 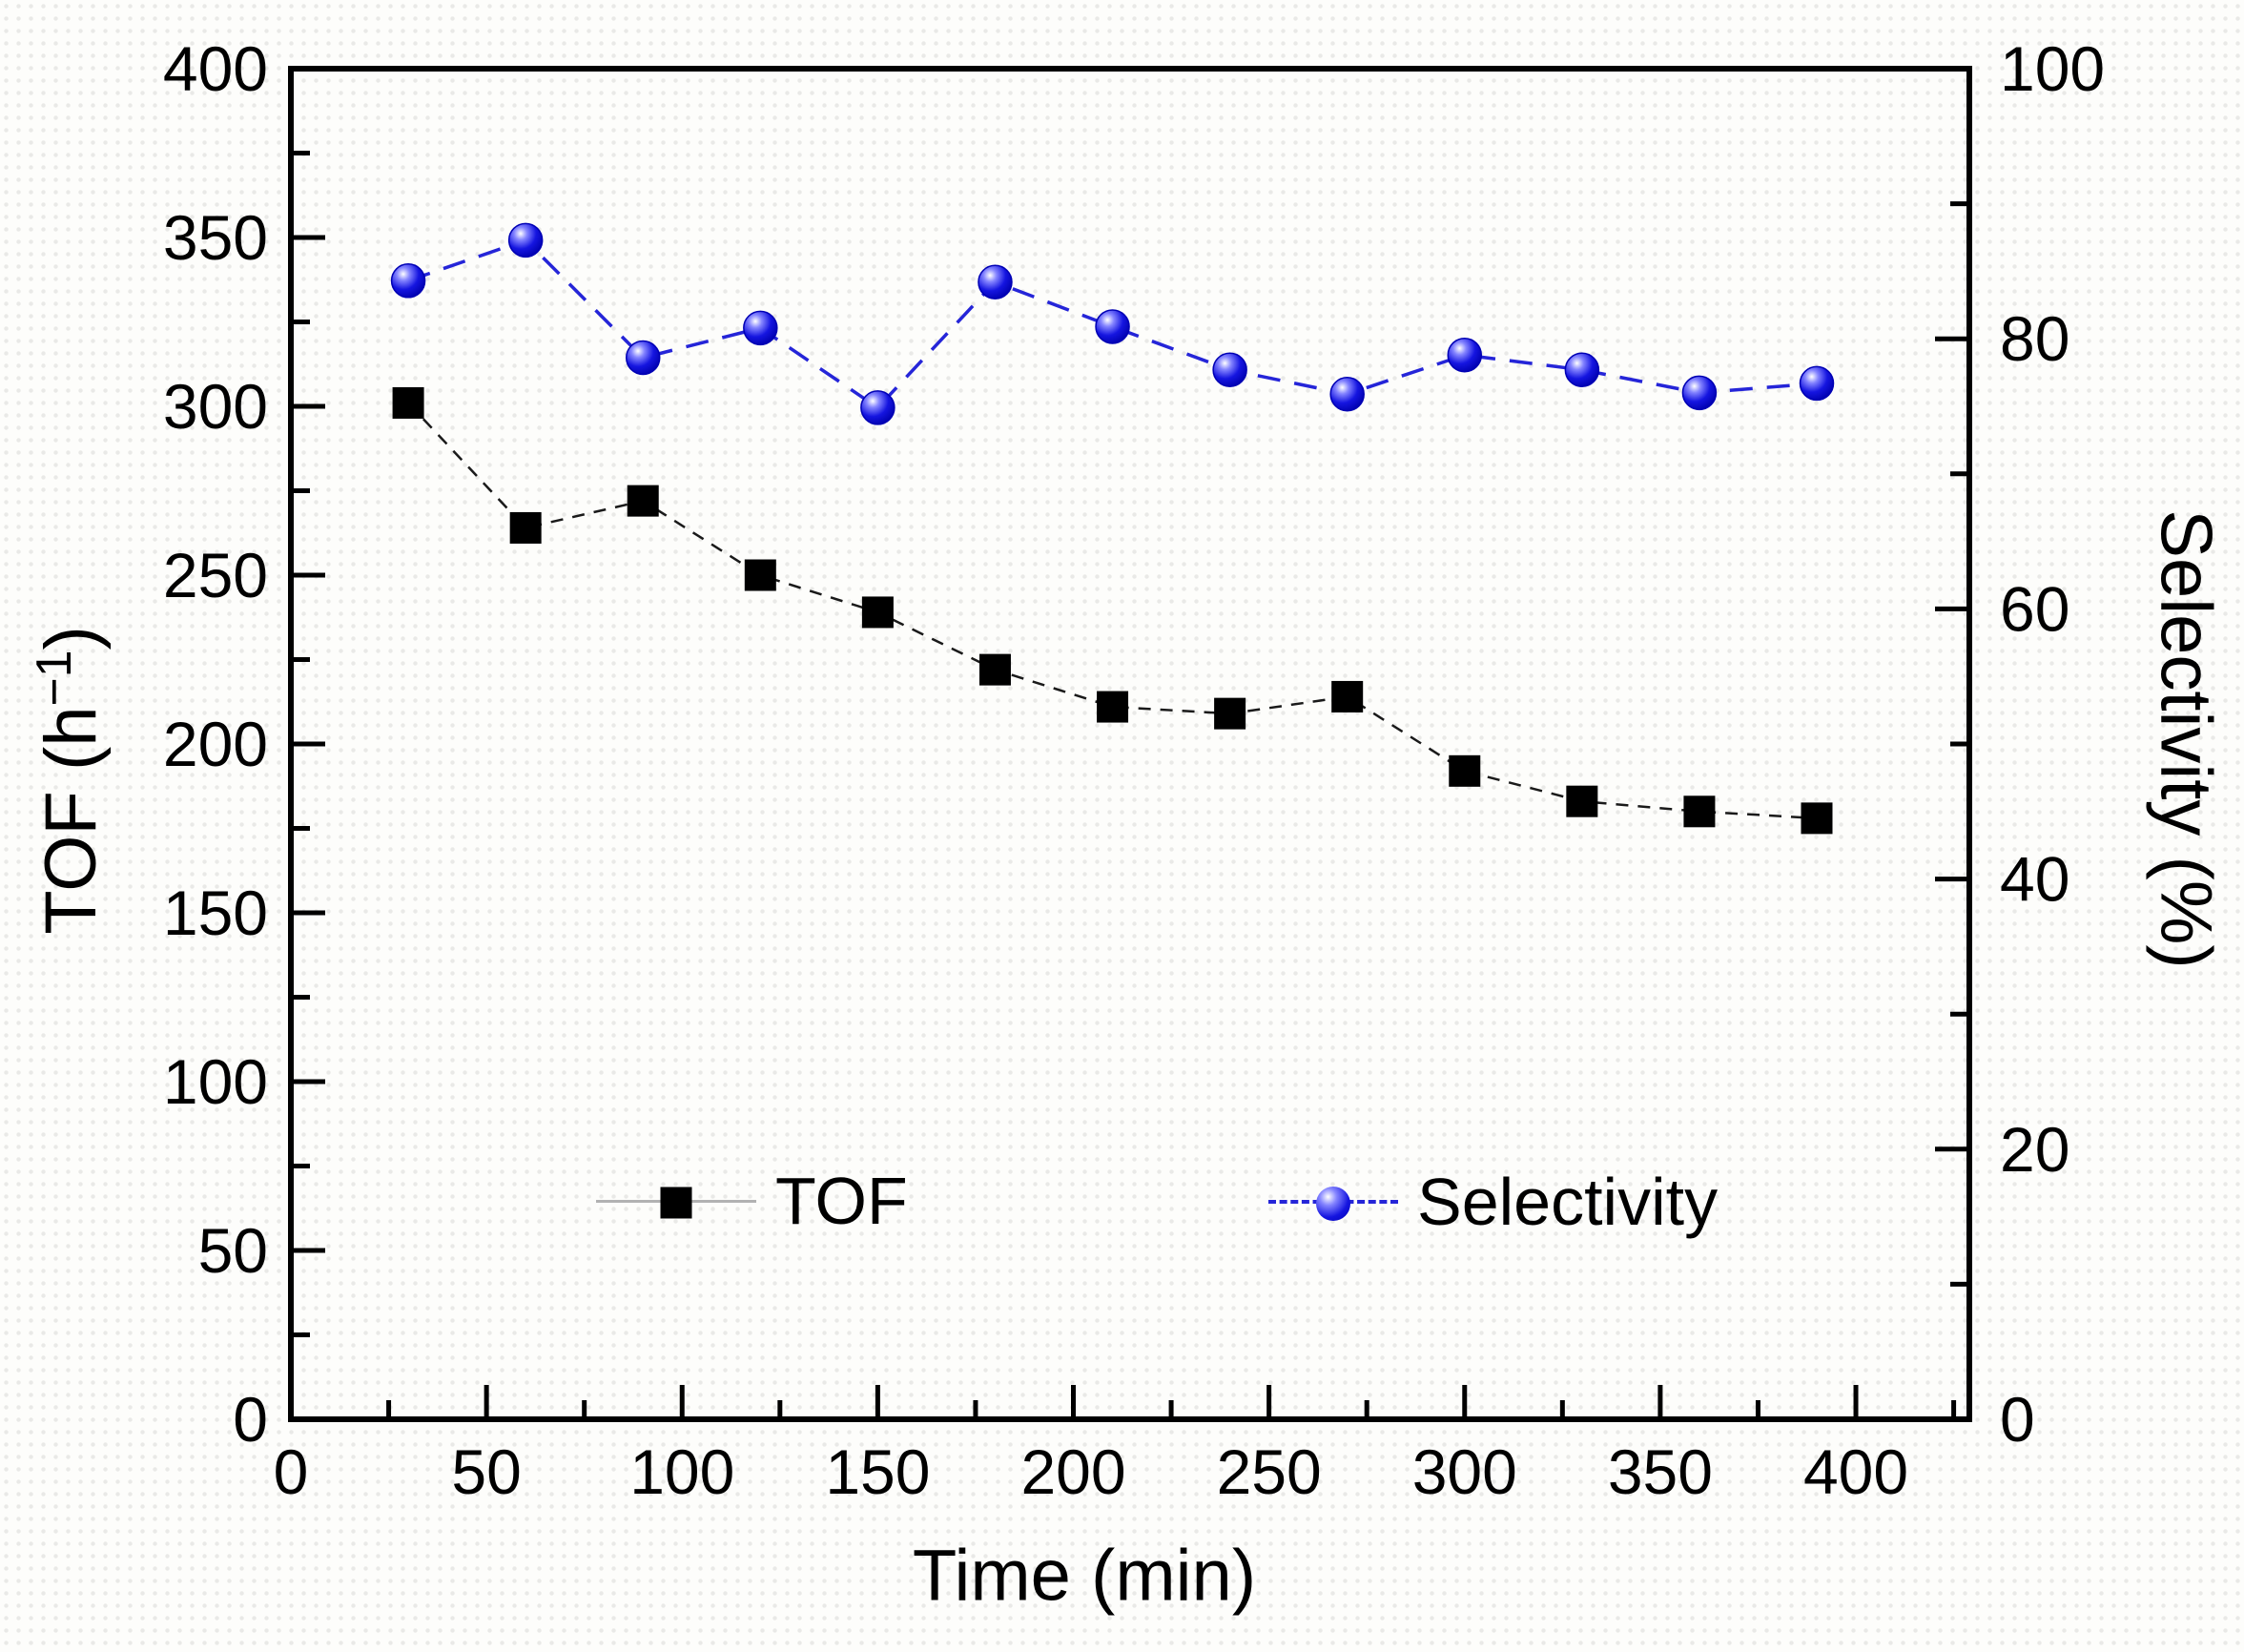 I want to click on y-right-tick-label: 80, so click(x=2034, y=339).